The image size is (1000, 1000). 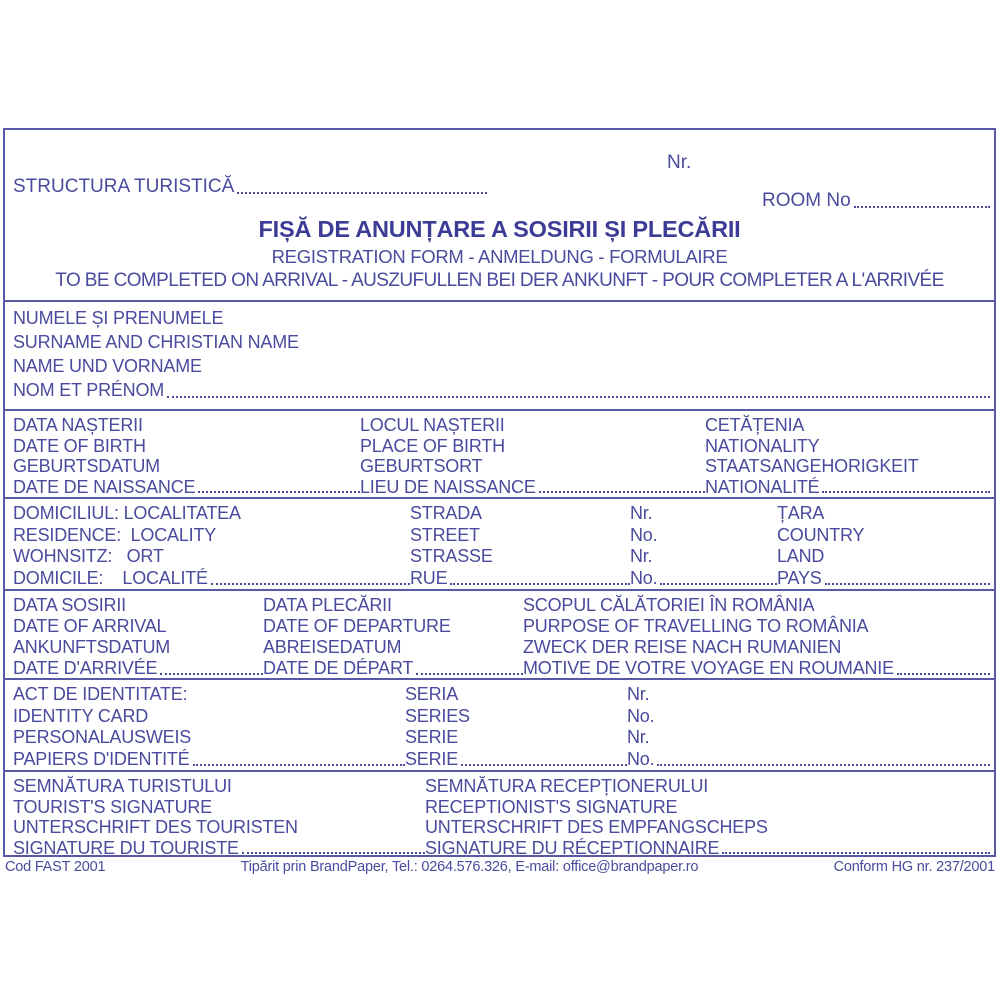 What do you see at coordinates (578, 388) in the screenshot?
I see `name-fill-line` at bounding box center [578, 388].